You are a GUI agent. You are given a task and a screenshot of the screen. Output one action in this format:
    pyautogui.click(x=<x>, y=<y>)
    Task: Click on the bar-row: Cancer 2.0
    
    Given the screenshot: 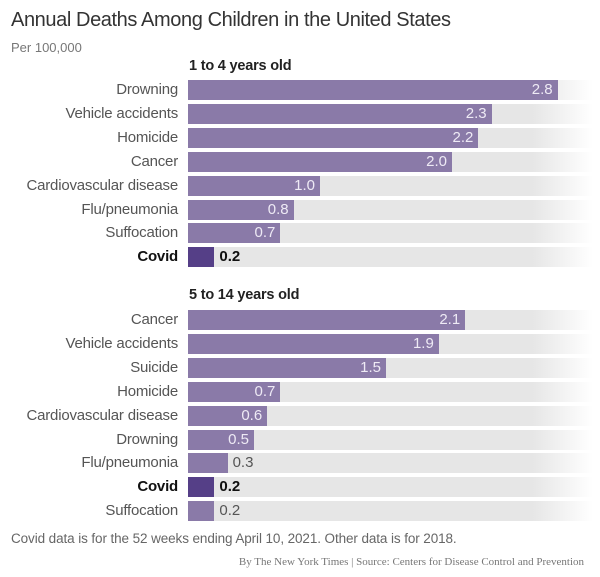 What is the action you would take?
    pyautogui.click(x=300, y=161)
    